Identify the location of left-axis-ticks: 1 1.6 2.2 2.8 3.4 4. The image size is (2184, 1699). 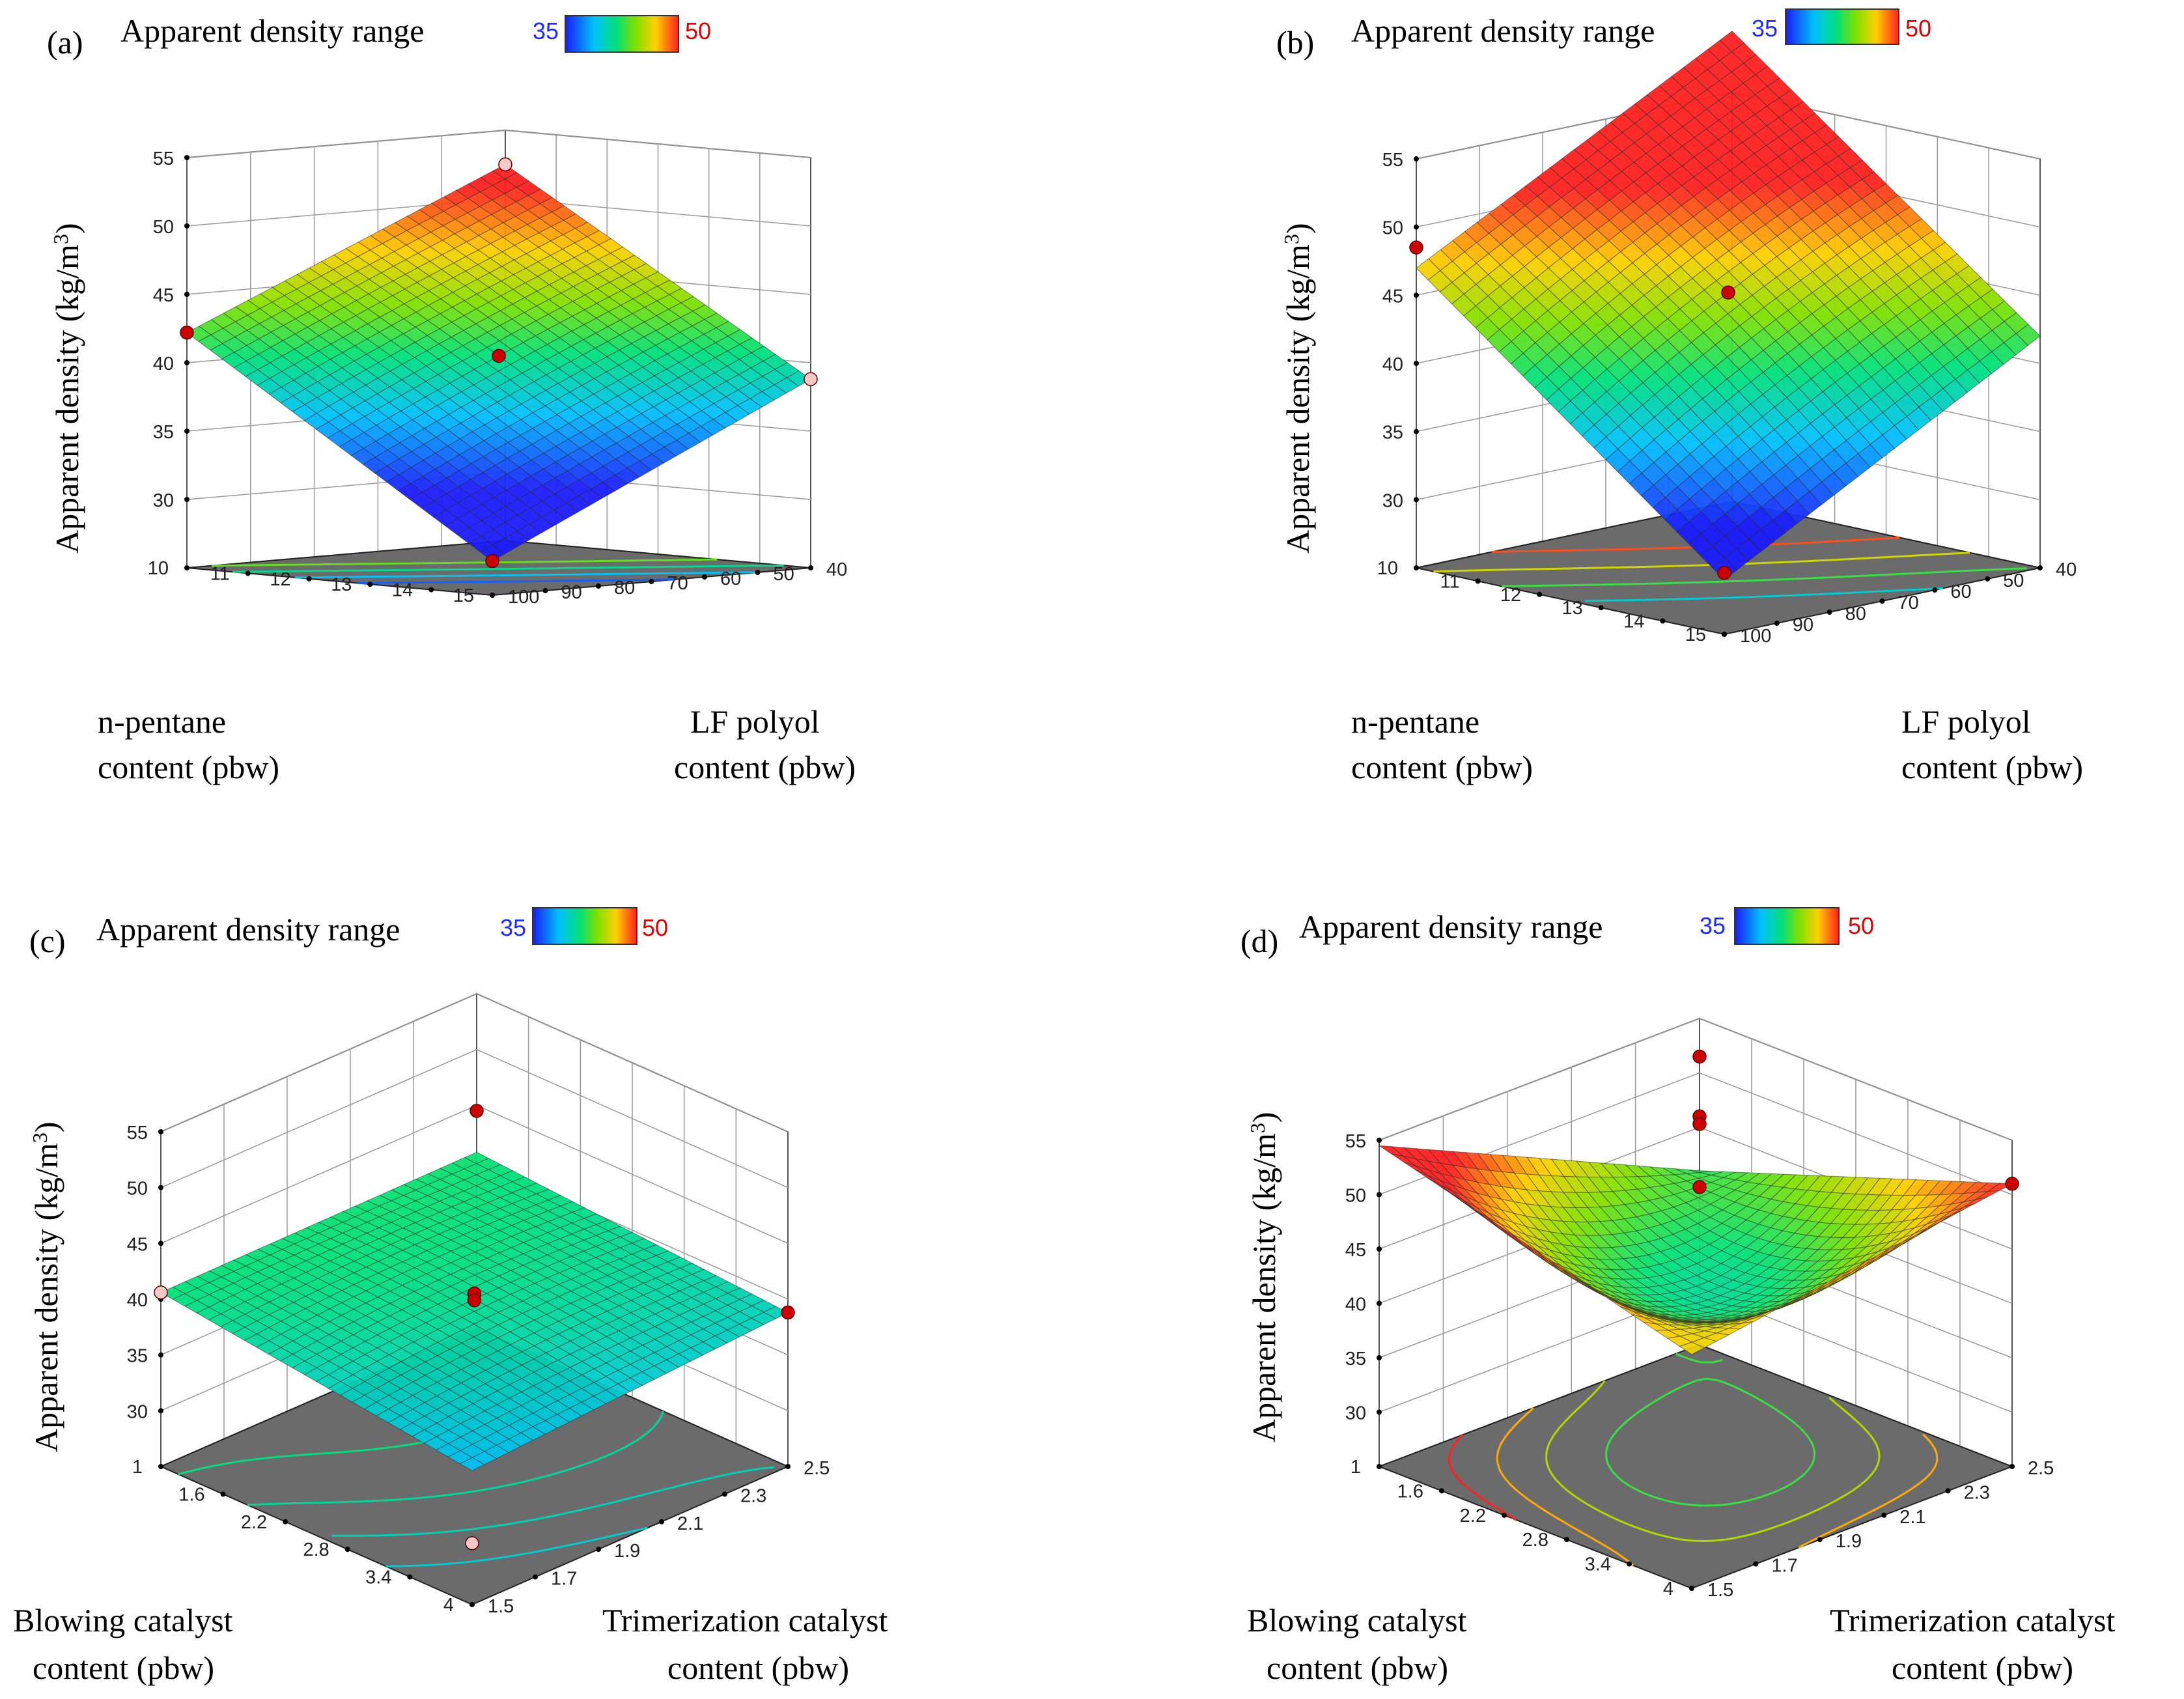
(1522, 1528).